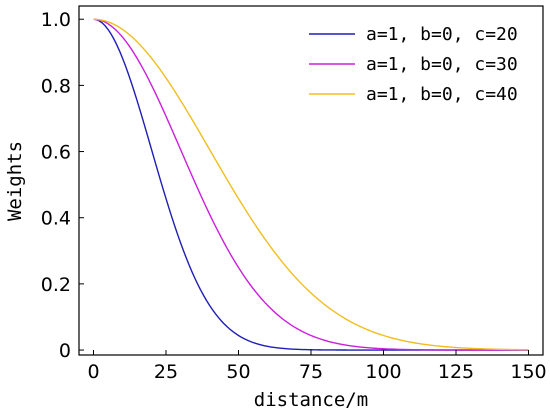  What do you see at coordinates (56, 20) in the screenshot?
I see `y-tick-label: 1.0` at bounding box center [56, 20].